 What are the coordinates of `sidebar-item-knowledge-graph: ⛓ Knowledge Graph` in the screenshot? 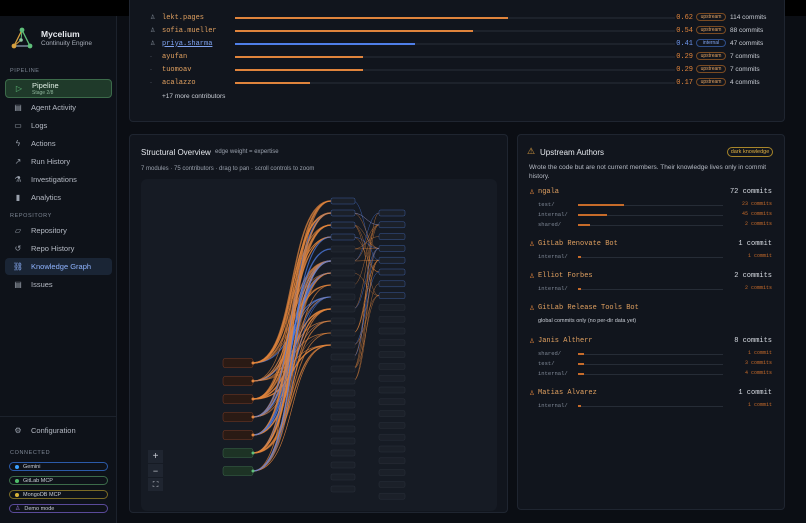 It's located at (58, 266).